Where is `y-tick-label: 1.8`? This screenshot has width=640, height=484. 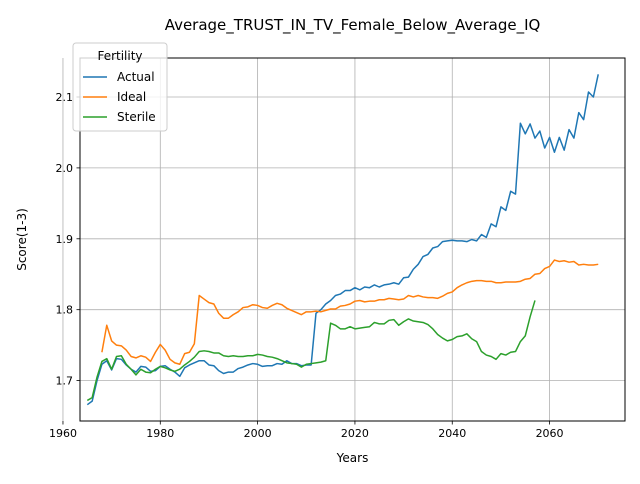
y-tick-label: 1.8 is located at coordinates (65, 310).